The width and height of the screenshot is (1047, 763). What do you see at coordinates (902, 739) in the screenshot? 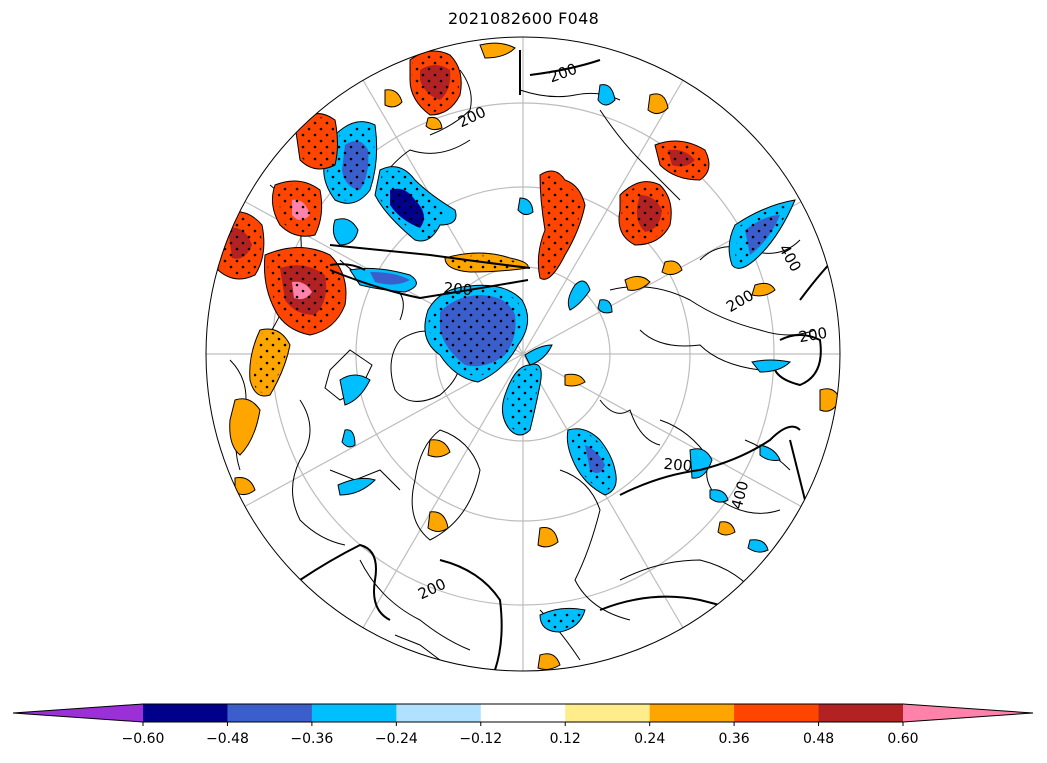
I see `colorbar-tick-label: 0.60` at bounding box center [902, 739].